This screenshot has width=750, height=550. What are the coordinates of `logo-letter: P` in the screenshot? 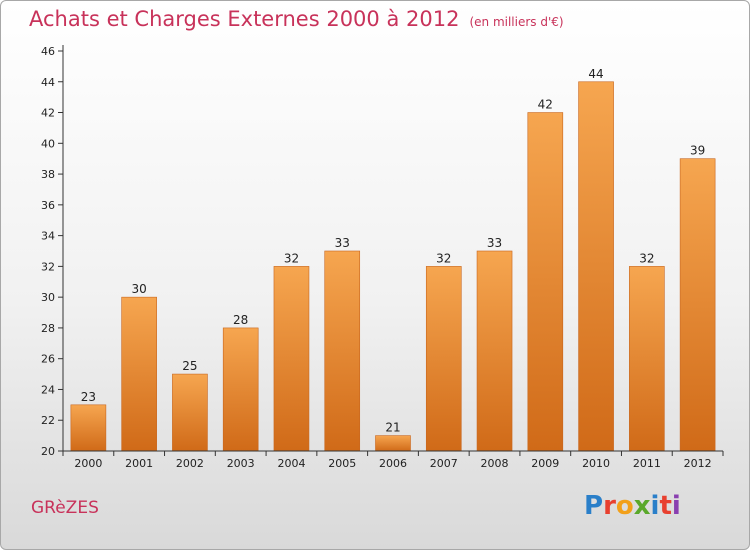 It's located at (594, 506).